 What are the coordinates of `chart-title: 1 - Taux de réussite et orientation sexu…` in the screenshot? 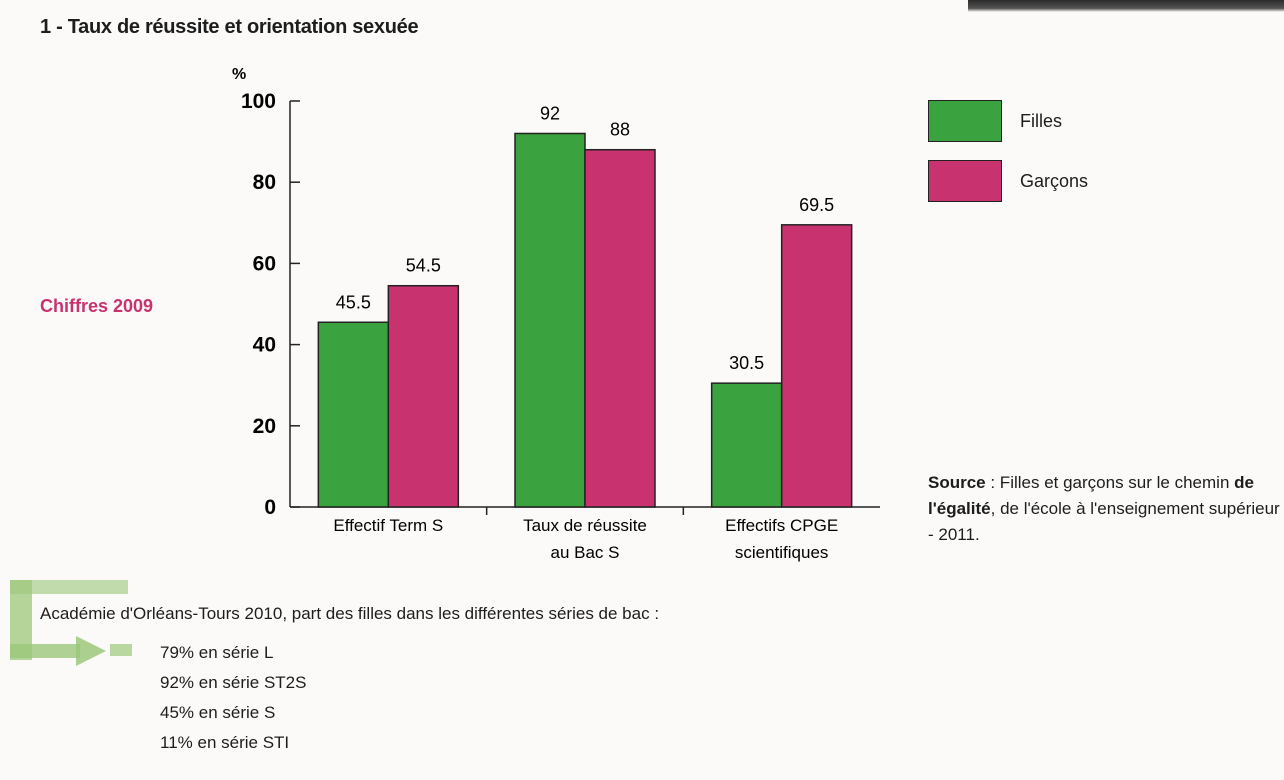 It's located at (229, 27).